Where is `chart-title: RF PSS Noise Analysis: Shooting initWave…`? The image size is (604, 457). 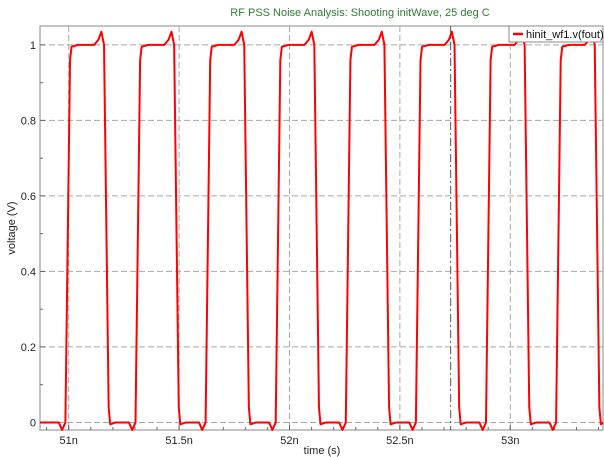
chart-title: RF PSS Noise Analysis: Shooting initWave… is located at coordinates (359, 13).